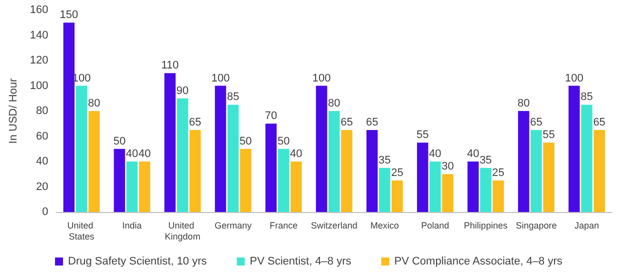  What do you see at coordinates (39, 60) in the screenshot?
I see `y-tick-label: 120` at bounding box center [39, 60].